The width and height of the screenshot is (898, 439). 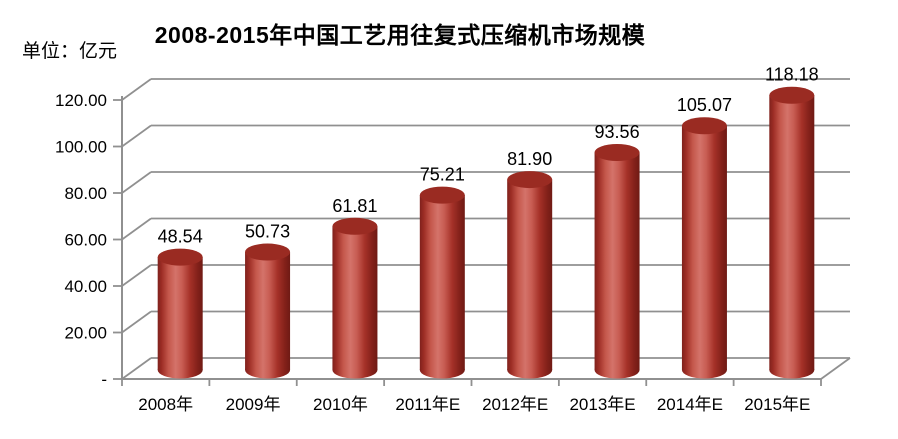 What do you see at coordinates (340, 404) in the screenshot?
I see `x-axis-label: 2010年` at bounding box center [340, 404].